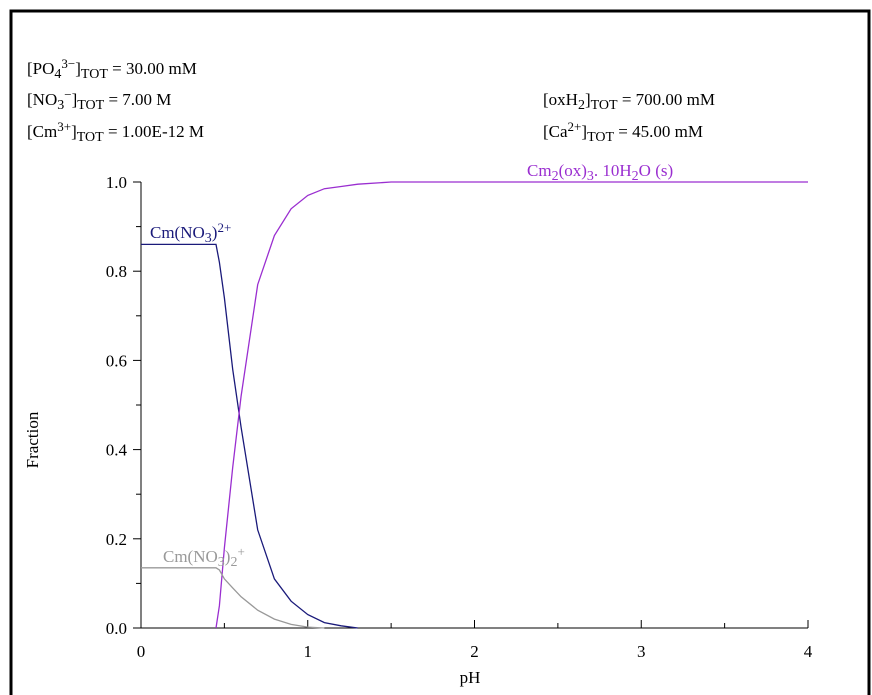 This screenshot has width=872, height=695. I want to click on y-tick-label: 0.8, so click(116, 271).